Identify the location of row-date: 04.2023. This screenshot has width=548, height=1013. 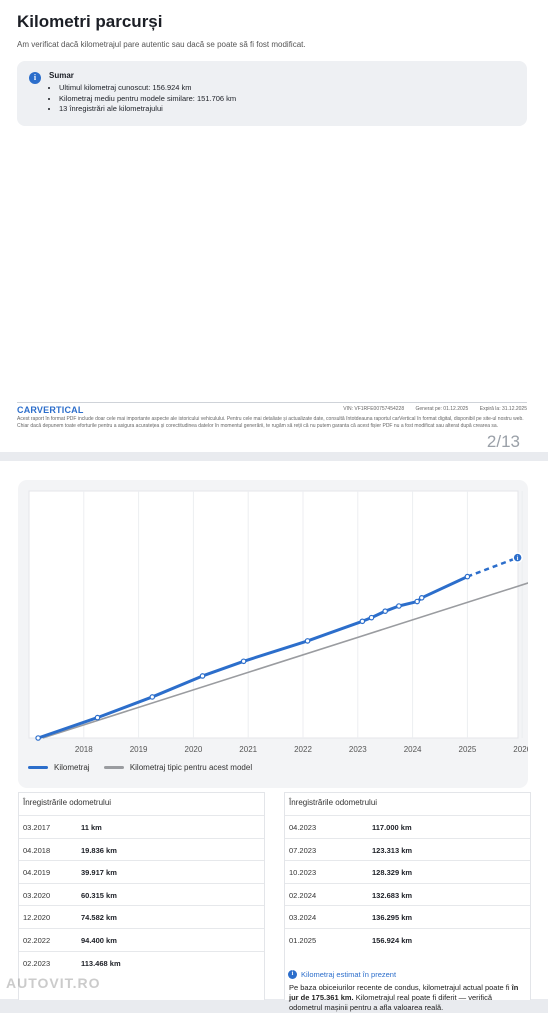
(303, 827).